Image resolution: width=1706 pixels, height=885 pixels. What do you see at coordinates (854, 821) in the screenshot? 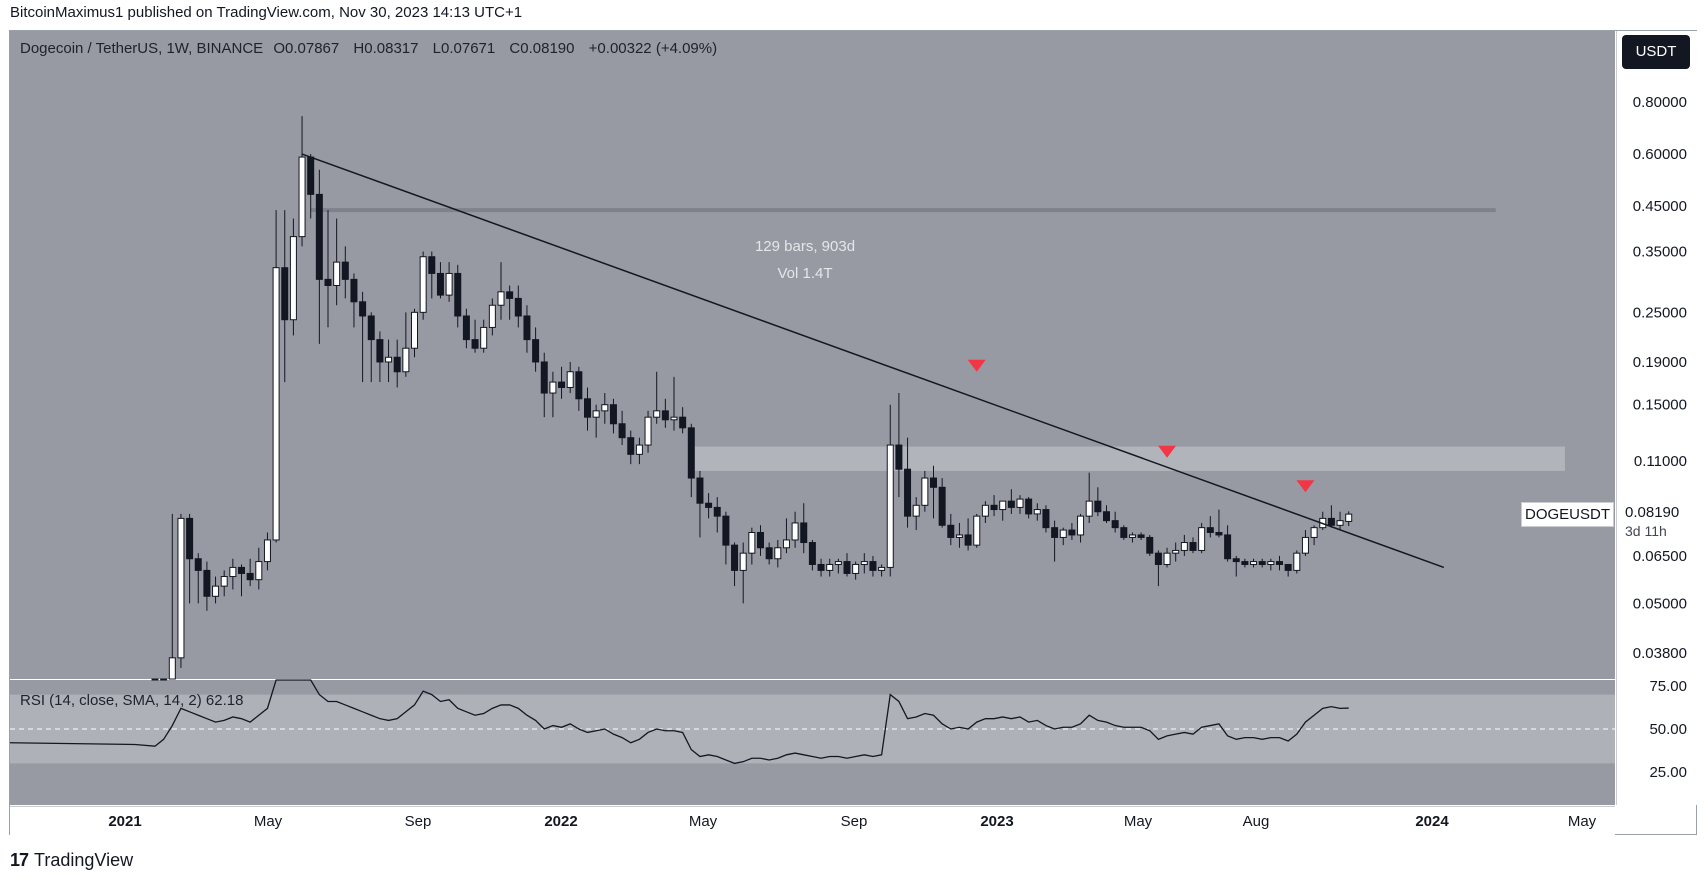
I see `time-tick-label: Sep` at bounding box center [854, 821].